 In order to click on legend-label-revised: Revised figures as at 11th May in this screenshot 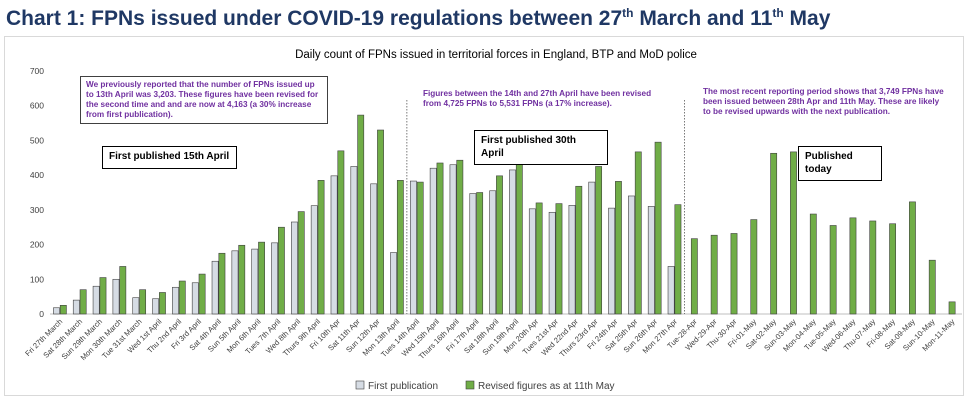, I will do `click(546, 386)`.